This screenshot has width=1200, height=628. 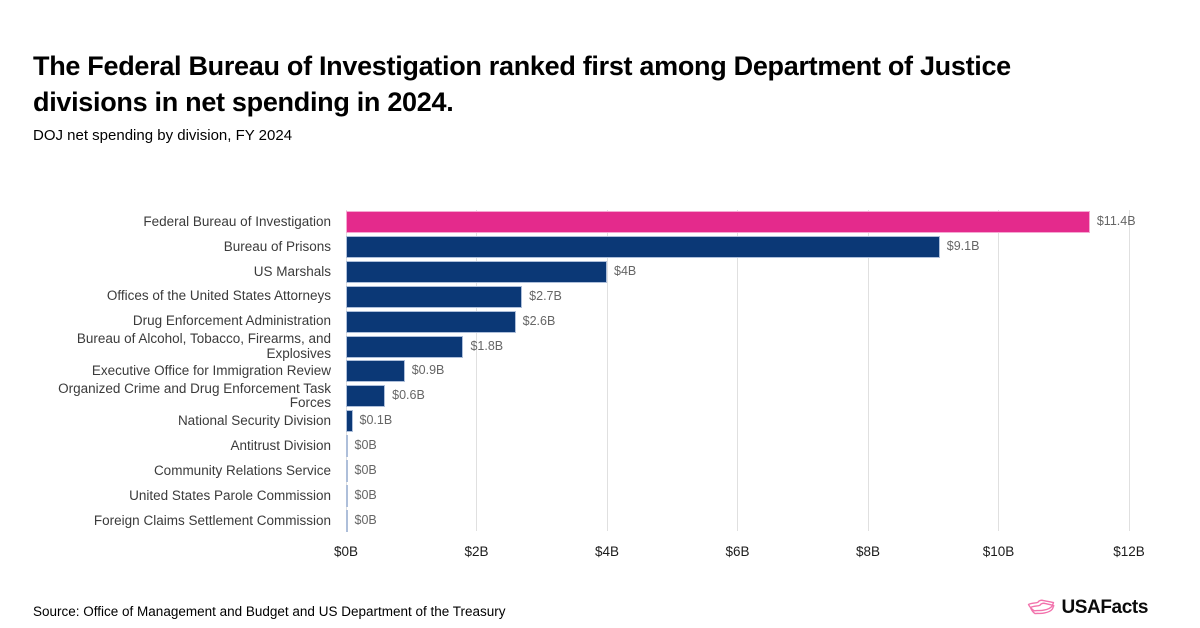 I want to click on usafacts-logo-text: USAFacts, so click(x=1104, y=607).